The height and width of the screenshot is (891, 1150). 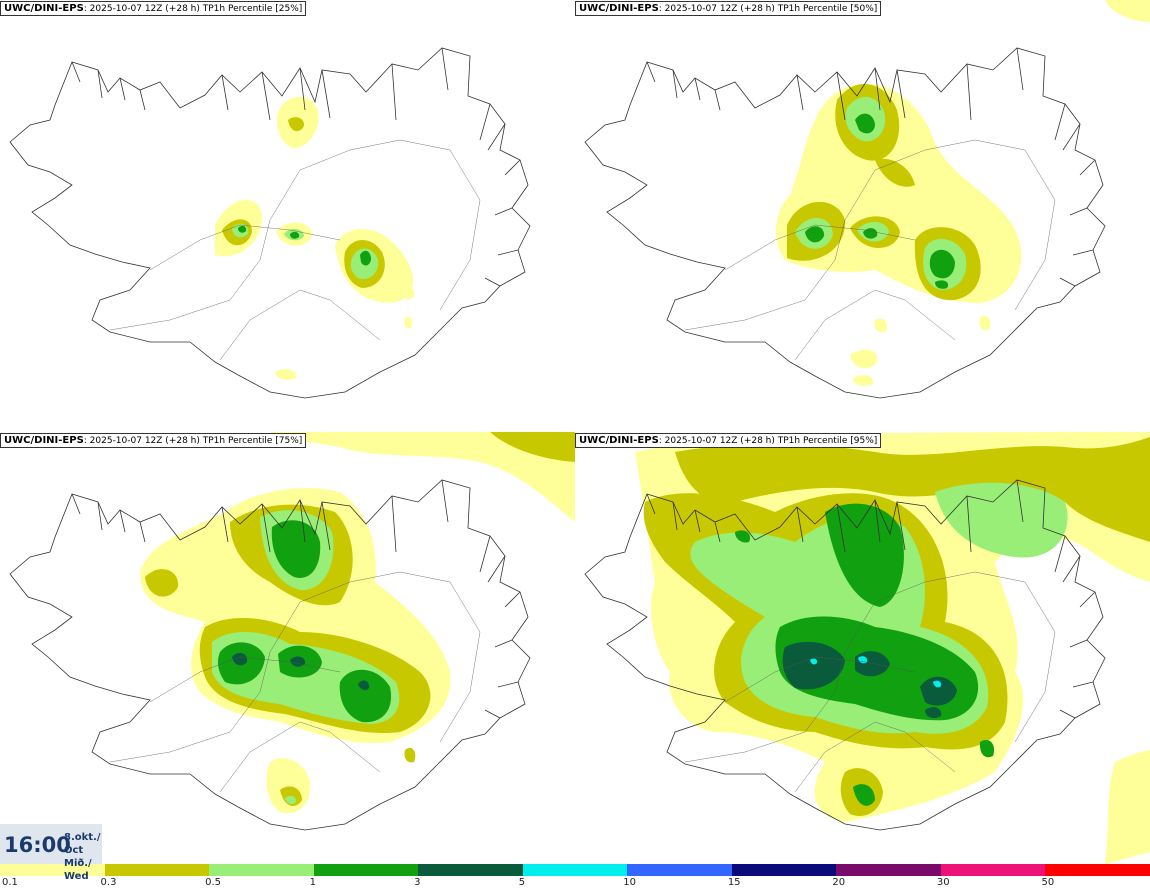 What do you see at coordinates (629, 882) in the screenshot?
I see `legend-tick-label: 10` at bounding box center [629, 882].